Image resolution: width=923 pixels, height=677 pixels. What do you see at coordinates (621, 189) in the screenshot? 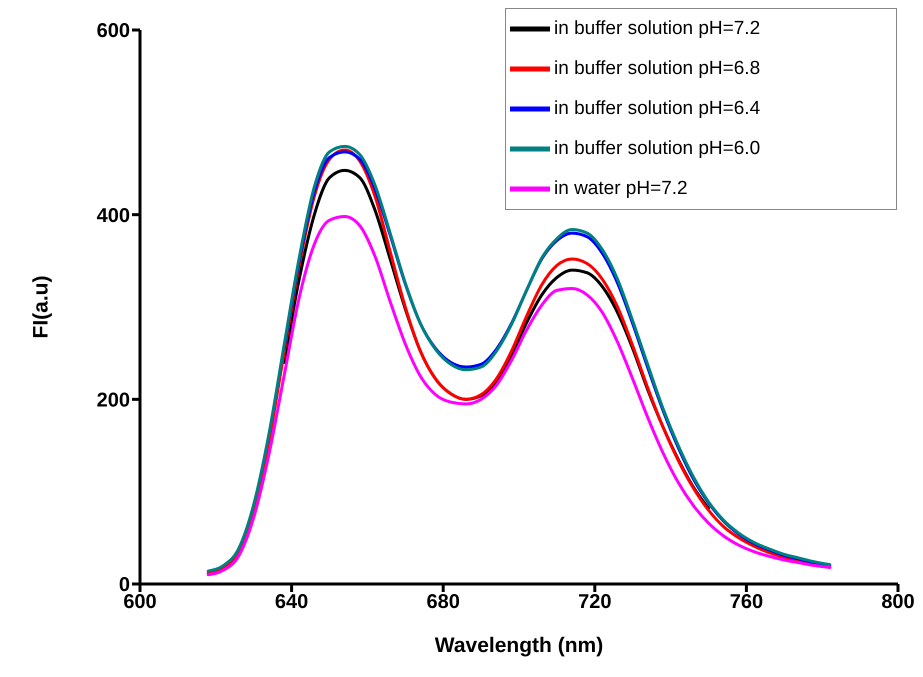
I see `legend-label: in water pH=7.2` at bounding box center [621, 189].